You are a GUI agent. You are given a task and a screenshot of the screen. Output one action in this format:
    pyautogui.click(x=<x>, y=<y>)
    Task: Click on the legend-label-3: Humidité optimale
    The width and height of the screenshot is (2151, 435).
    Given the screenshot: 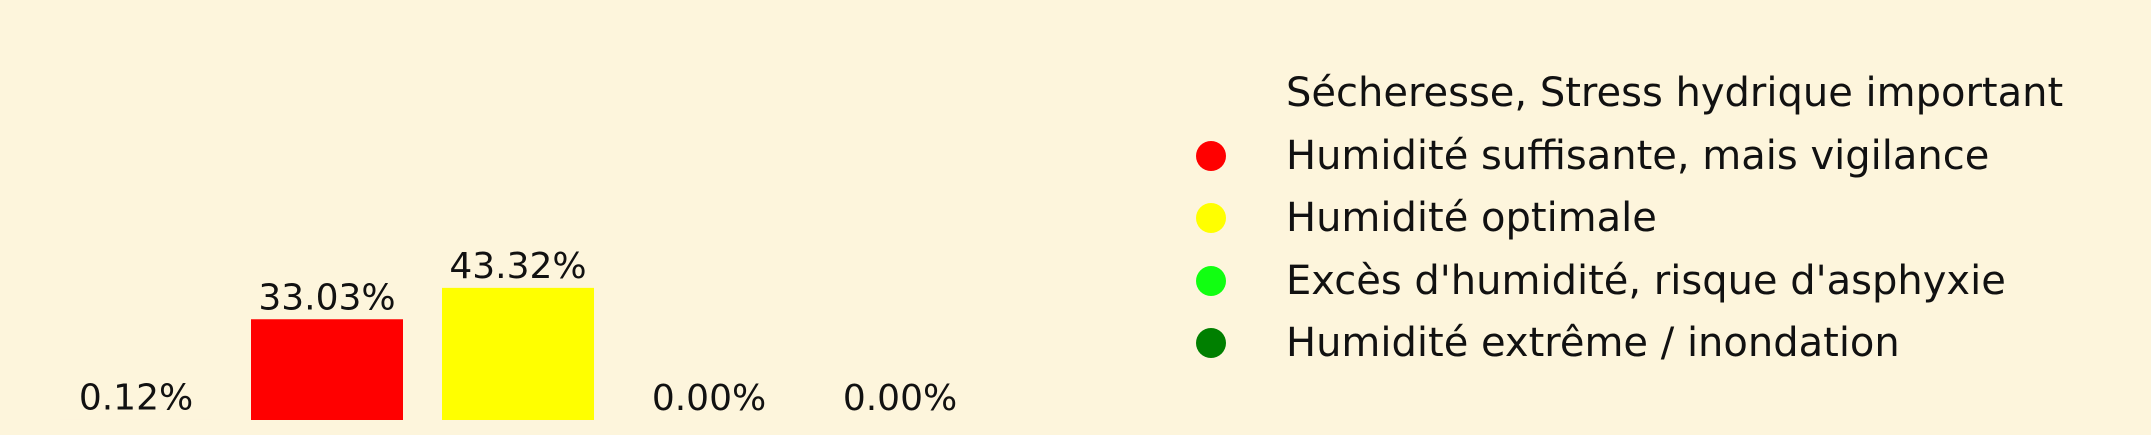 What is the action you would take?
    pyautogui.click(x=1471, y=218)
    